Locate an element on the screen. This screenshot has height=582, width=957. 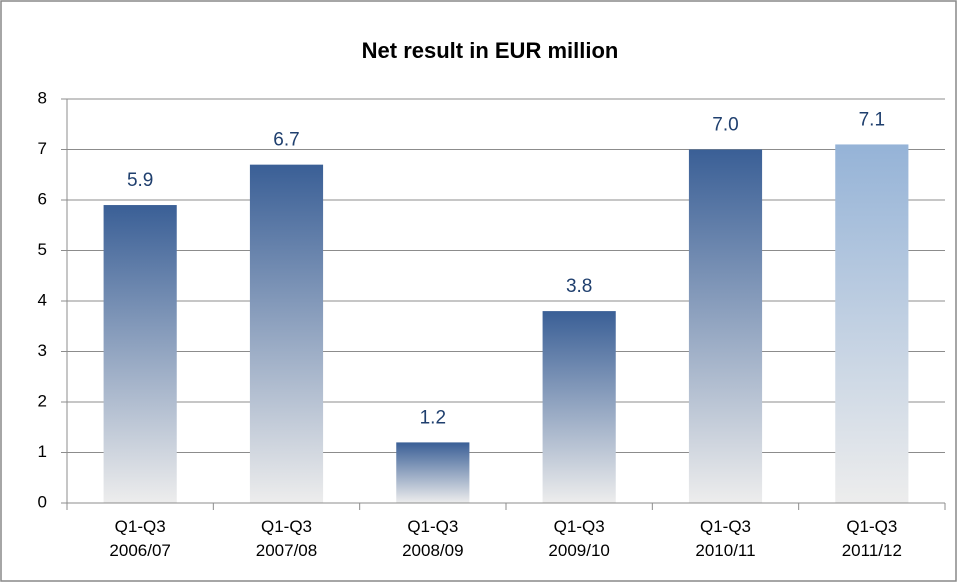
y-tick-label: 4 is located at coordinates (42, 299).